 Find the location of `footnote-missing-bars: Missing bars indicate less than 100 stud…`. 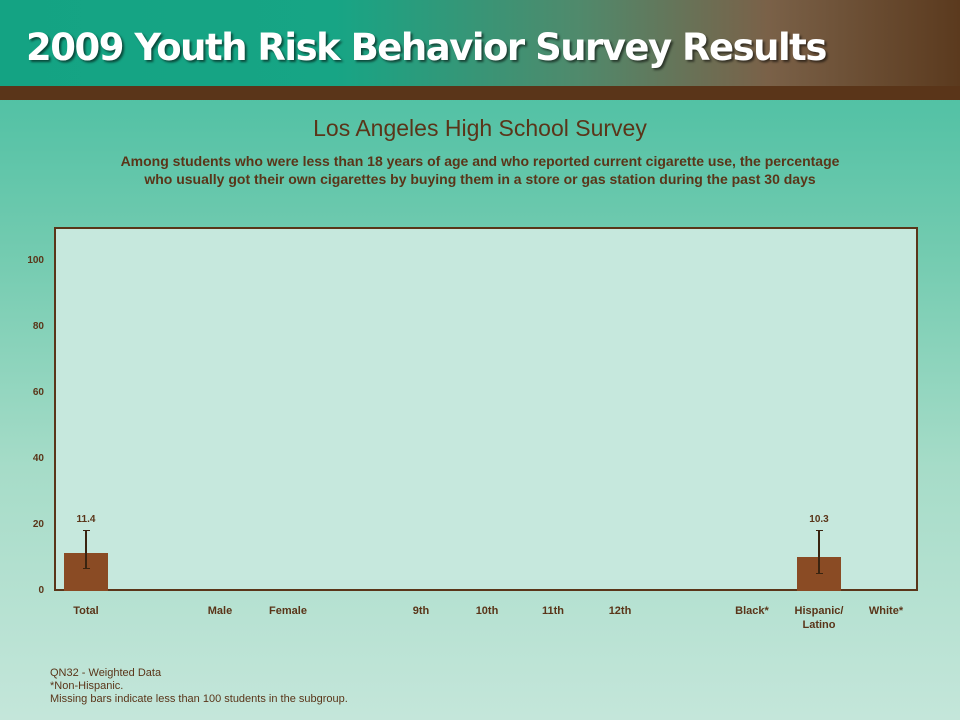

footnote-missing-bars: Missing bars indicate less than 100 stud… is located at coordinates (199, 699).